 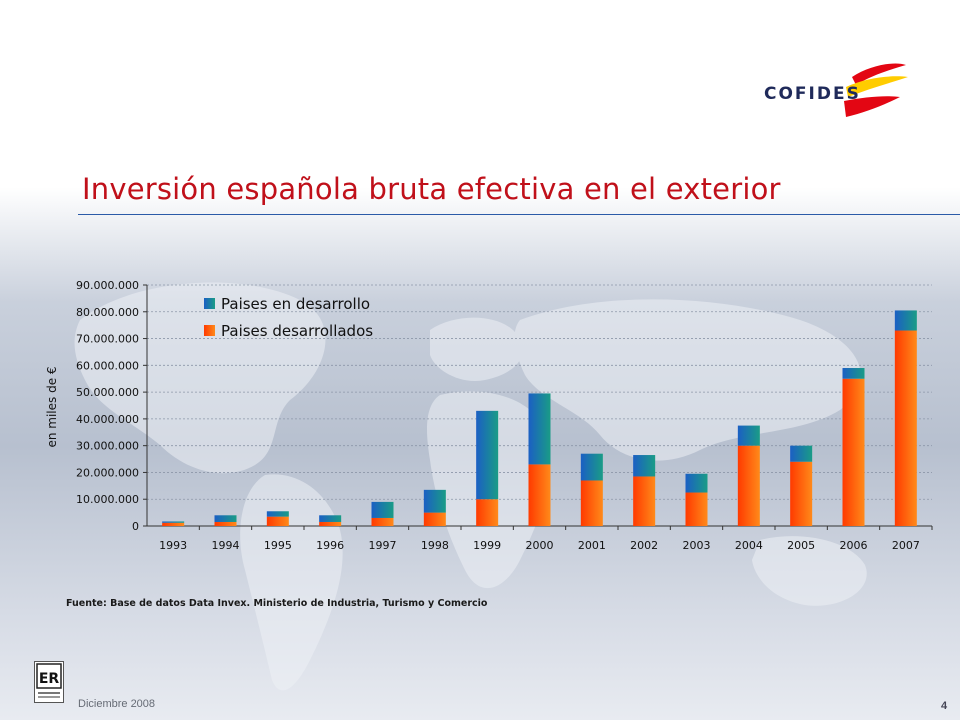 I want to click on y-axis-title: en miles de €, so click(x=52, y=406).